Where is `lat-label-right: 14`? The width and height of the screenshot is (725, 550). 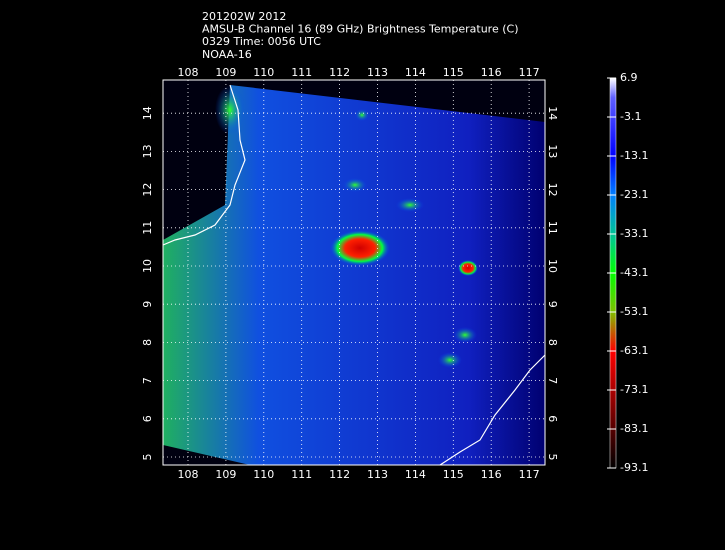
lat-label-right: 14 is located at coordinates (552, 113).